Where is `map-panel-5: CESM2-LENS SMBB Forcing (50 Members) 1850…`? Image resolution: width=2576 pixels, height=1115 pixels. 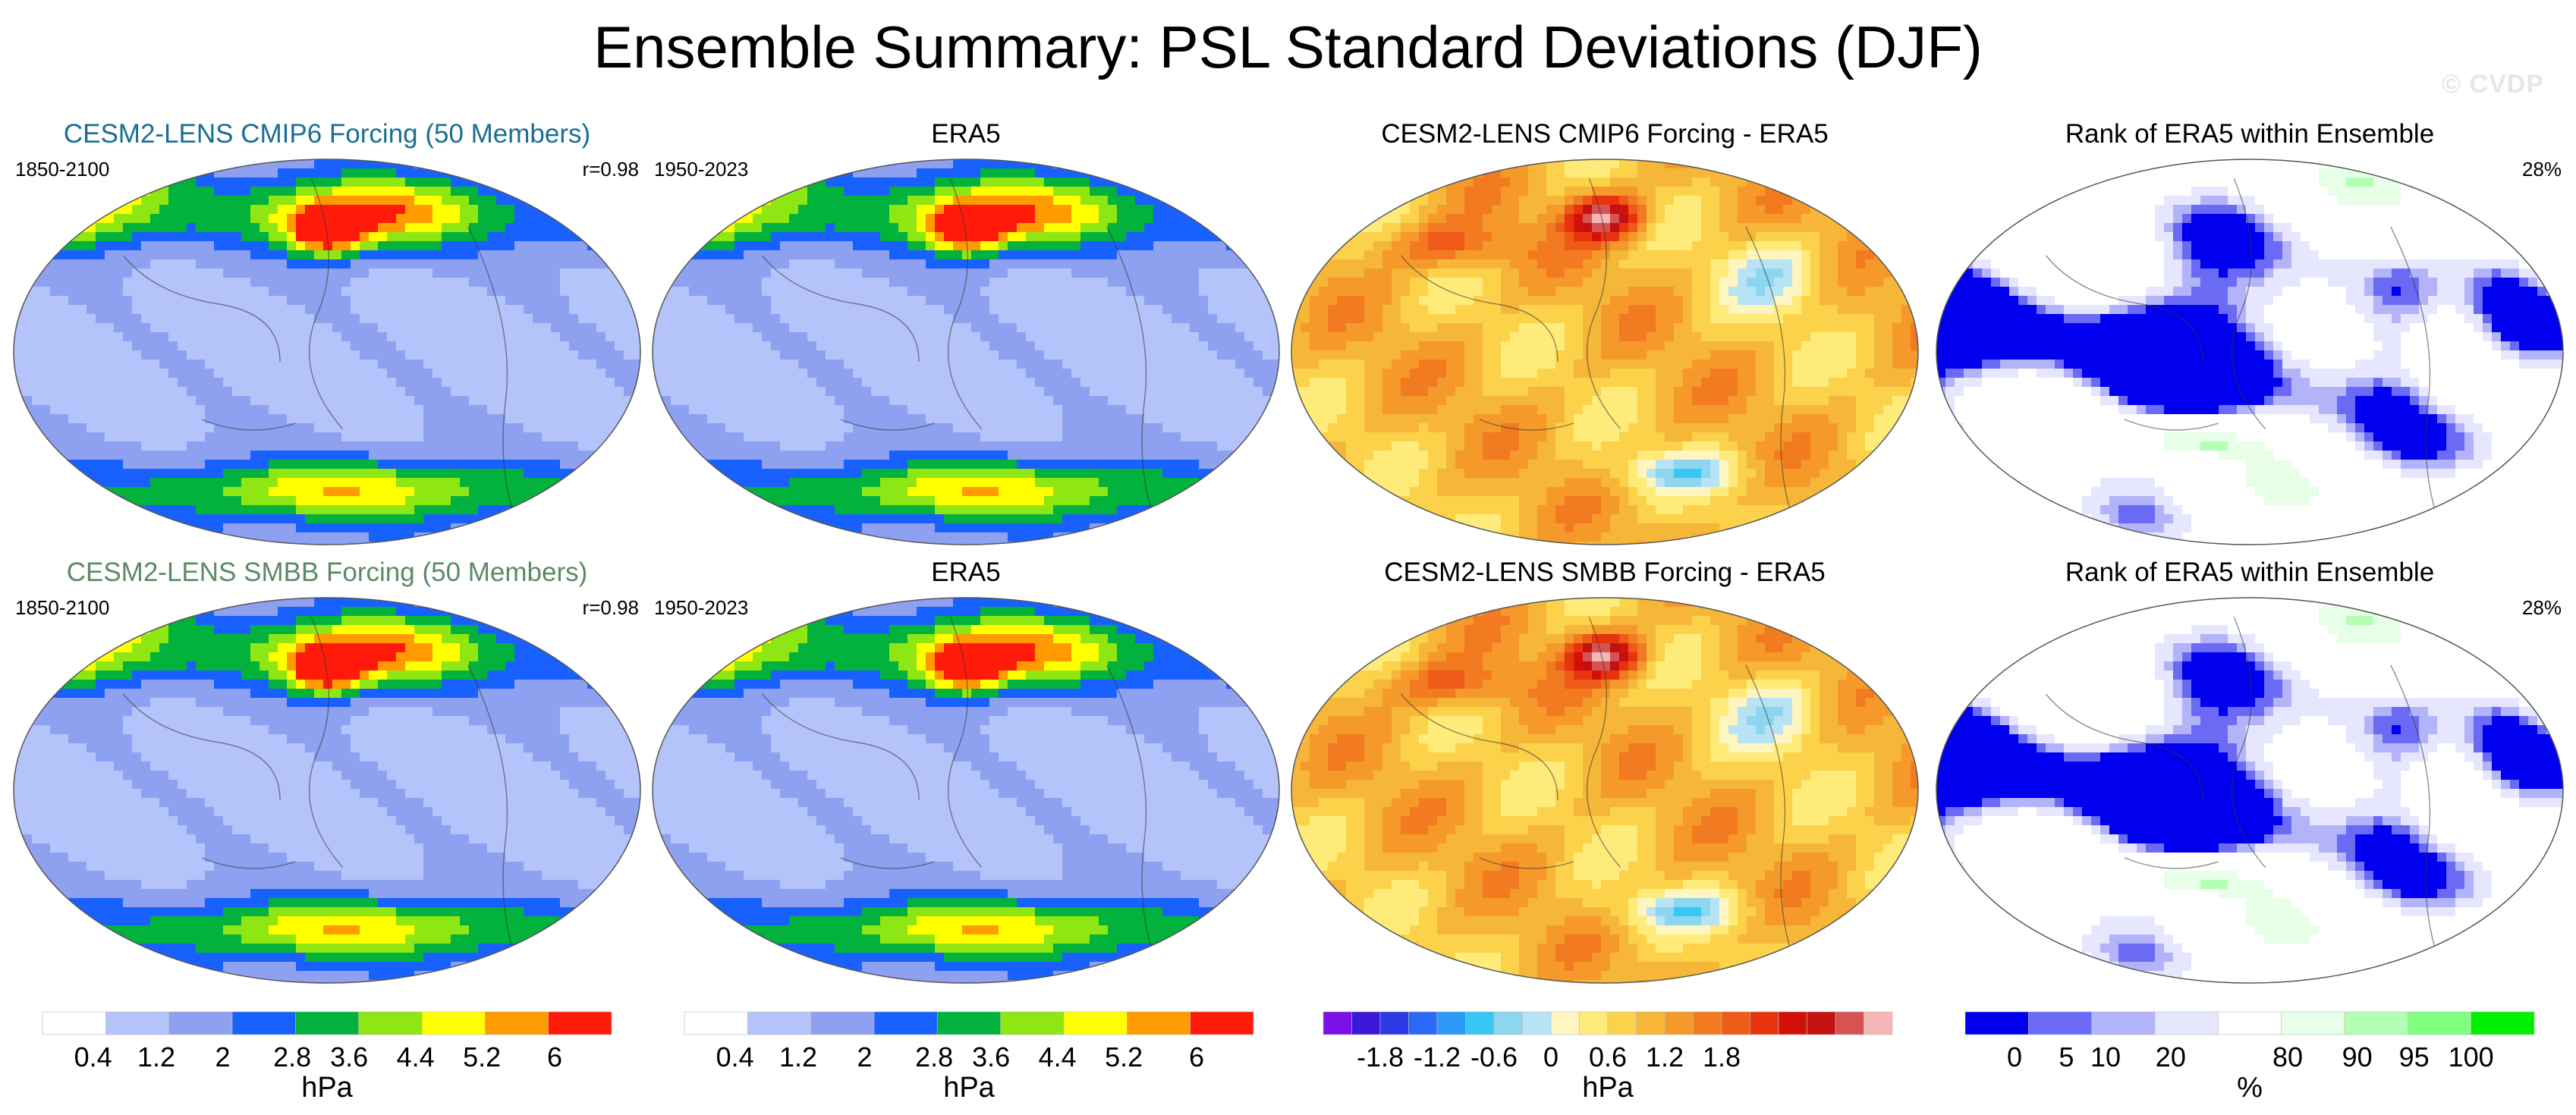 map-panel-5: CESM2-LENS SMBB Forcing (50 Members) 1850… is located at coordinates (327, 771).